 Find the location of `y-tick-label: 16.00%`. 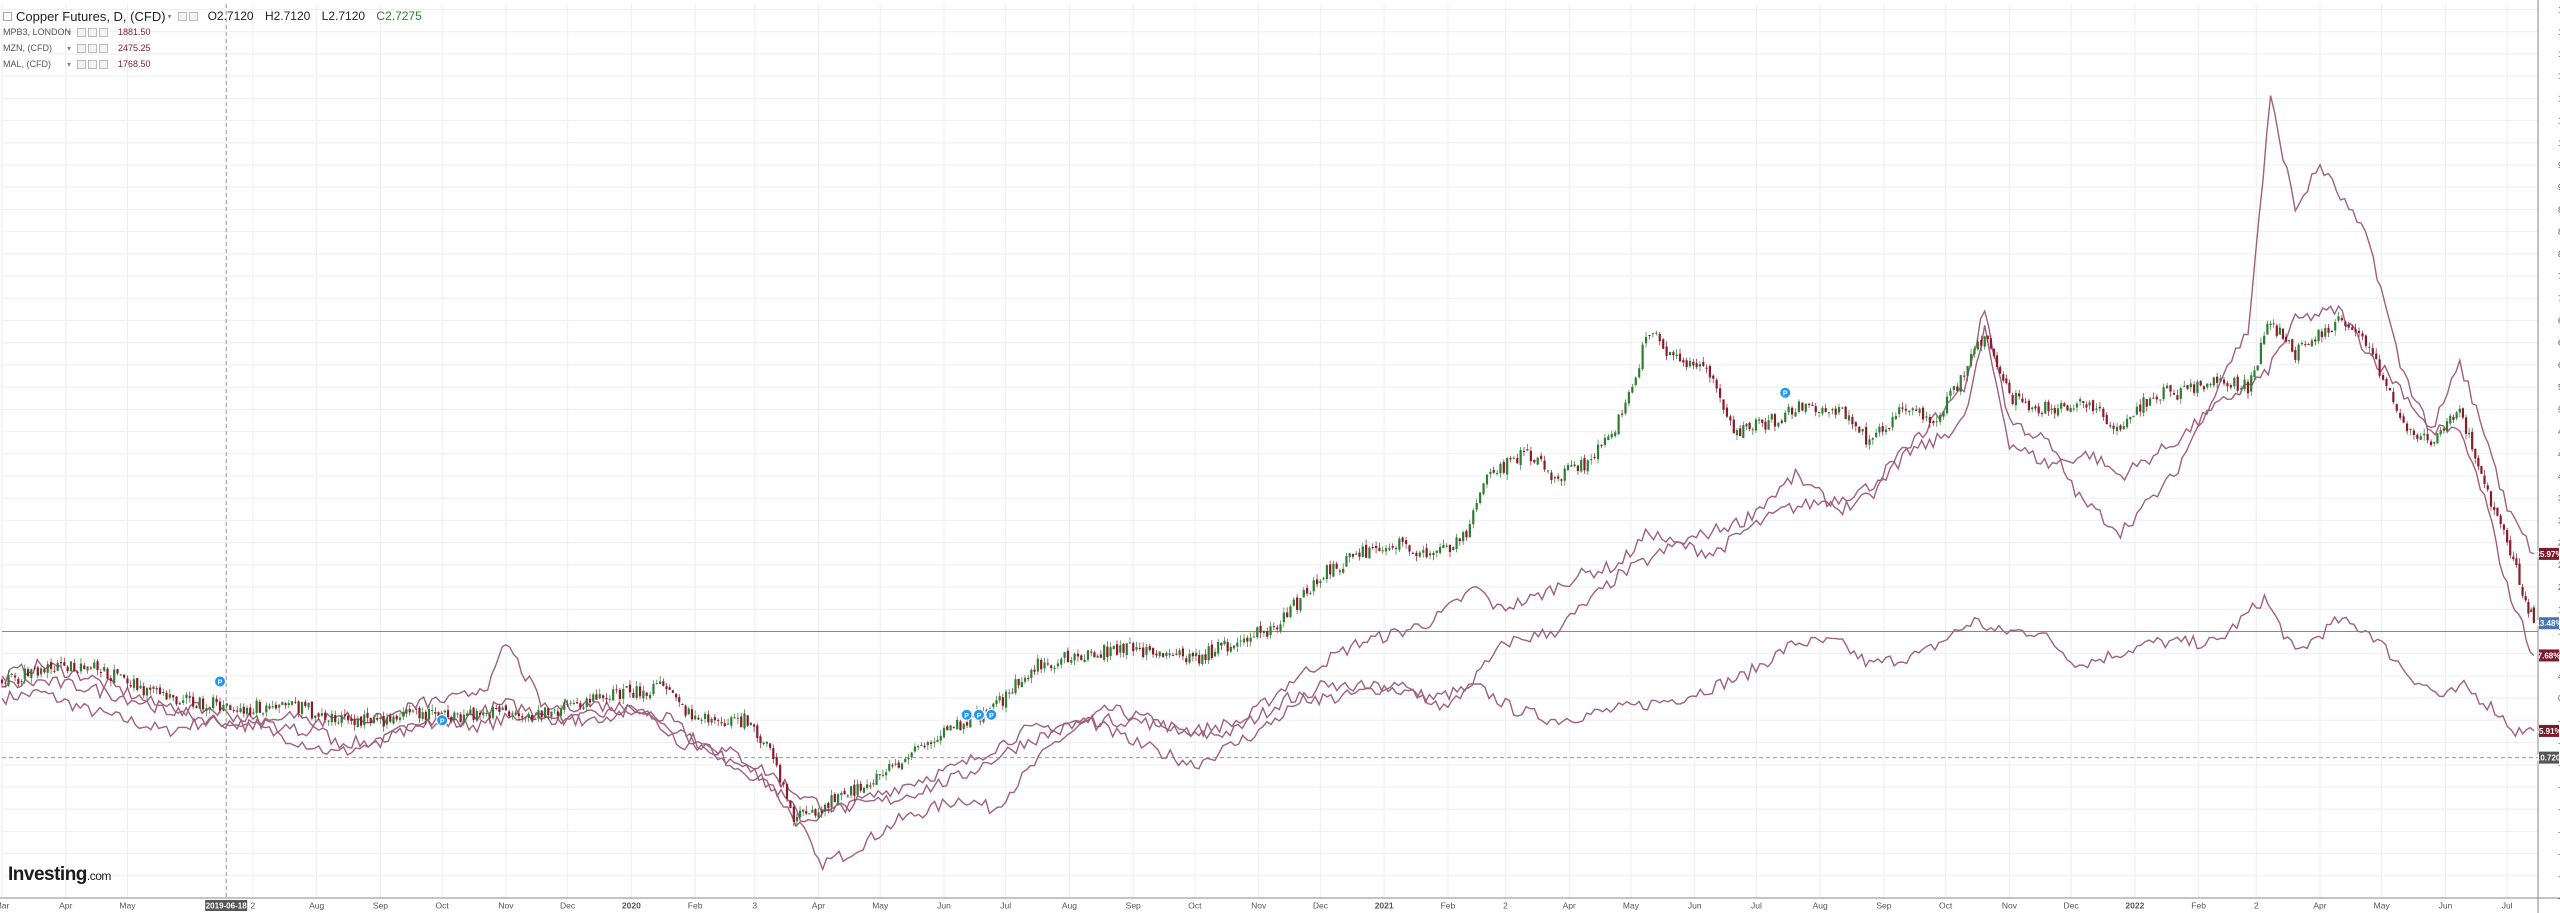

y-tick-label: 16.00% is located at coordinates (2559, 609).